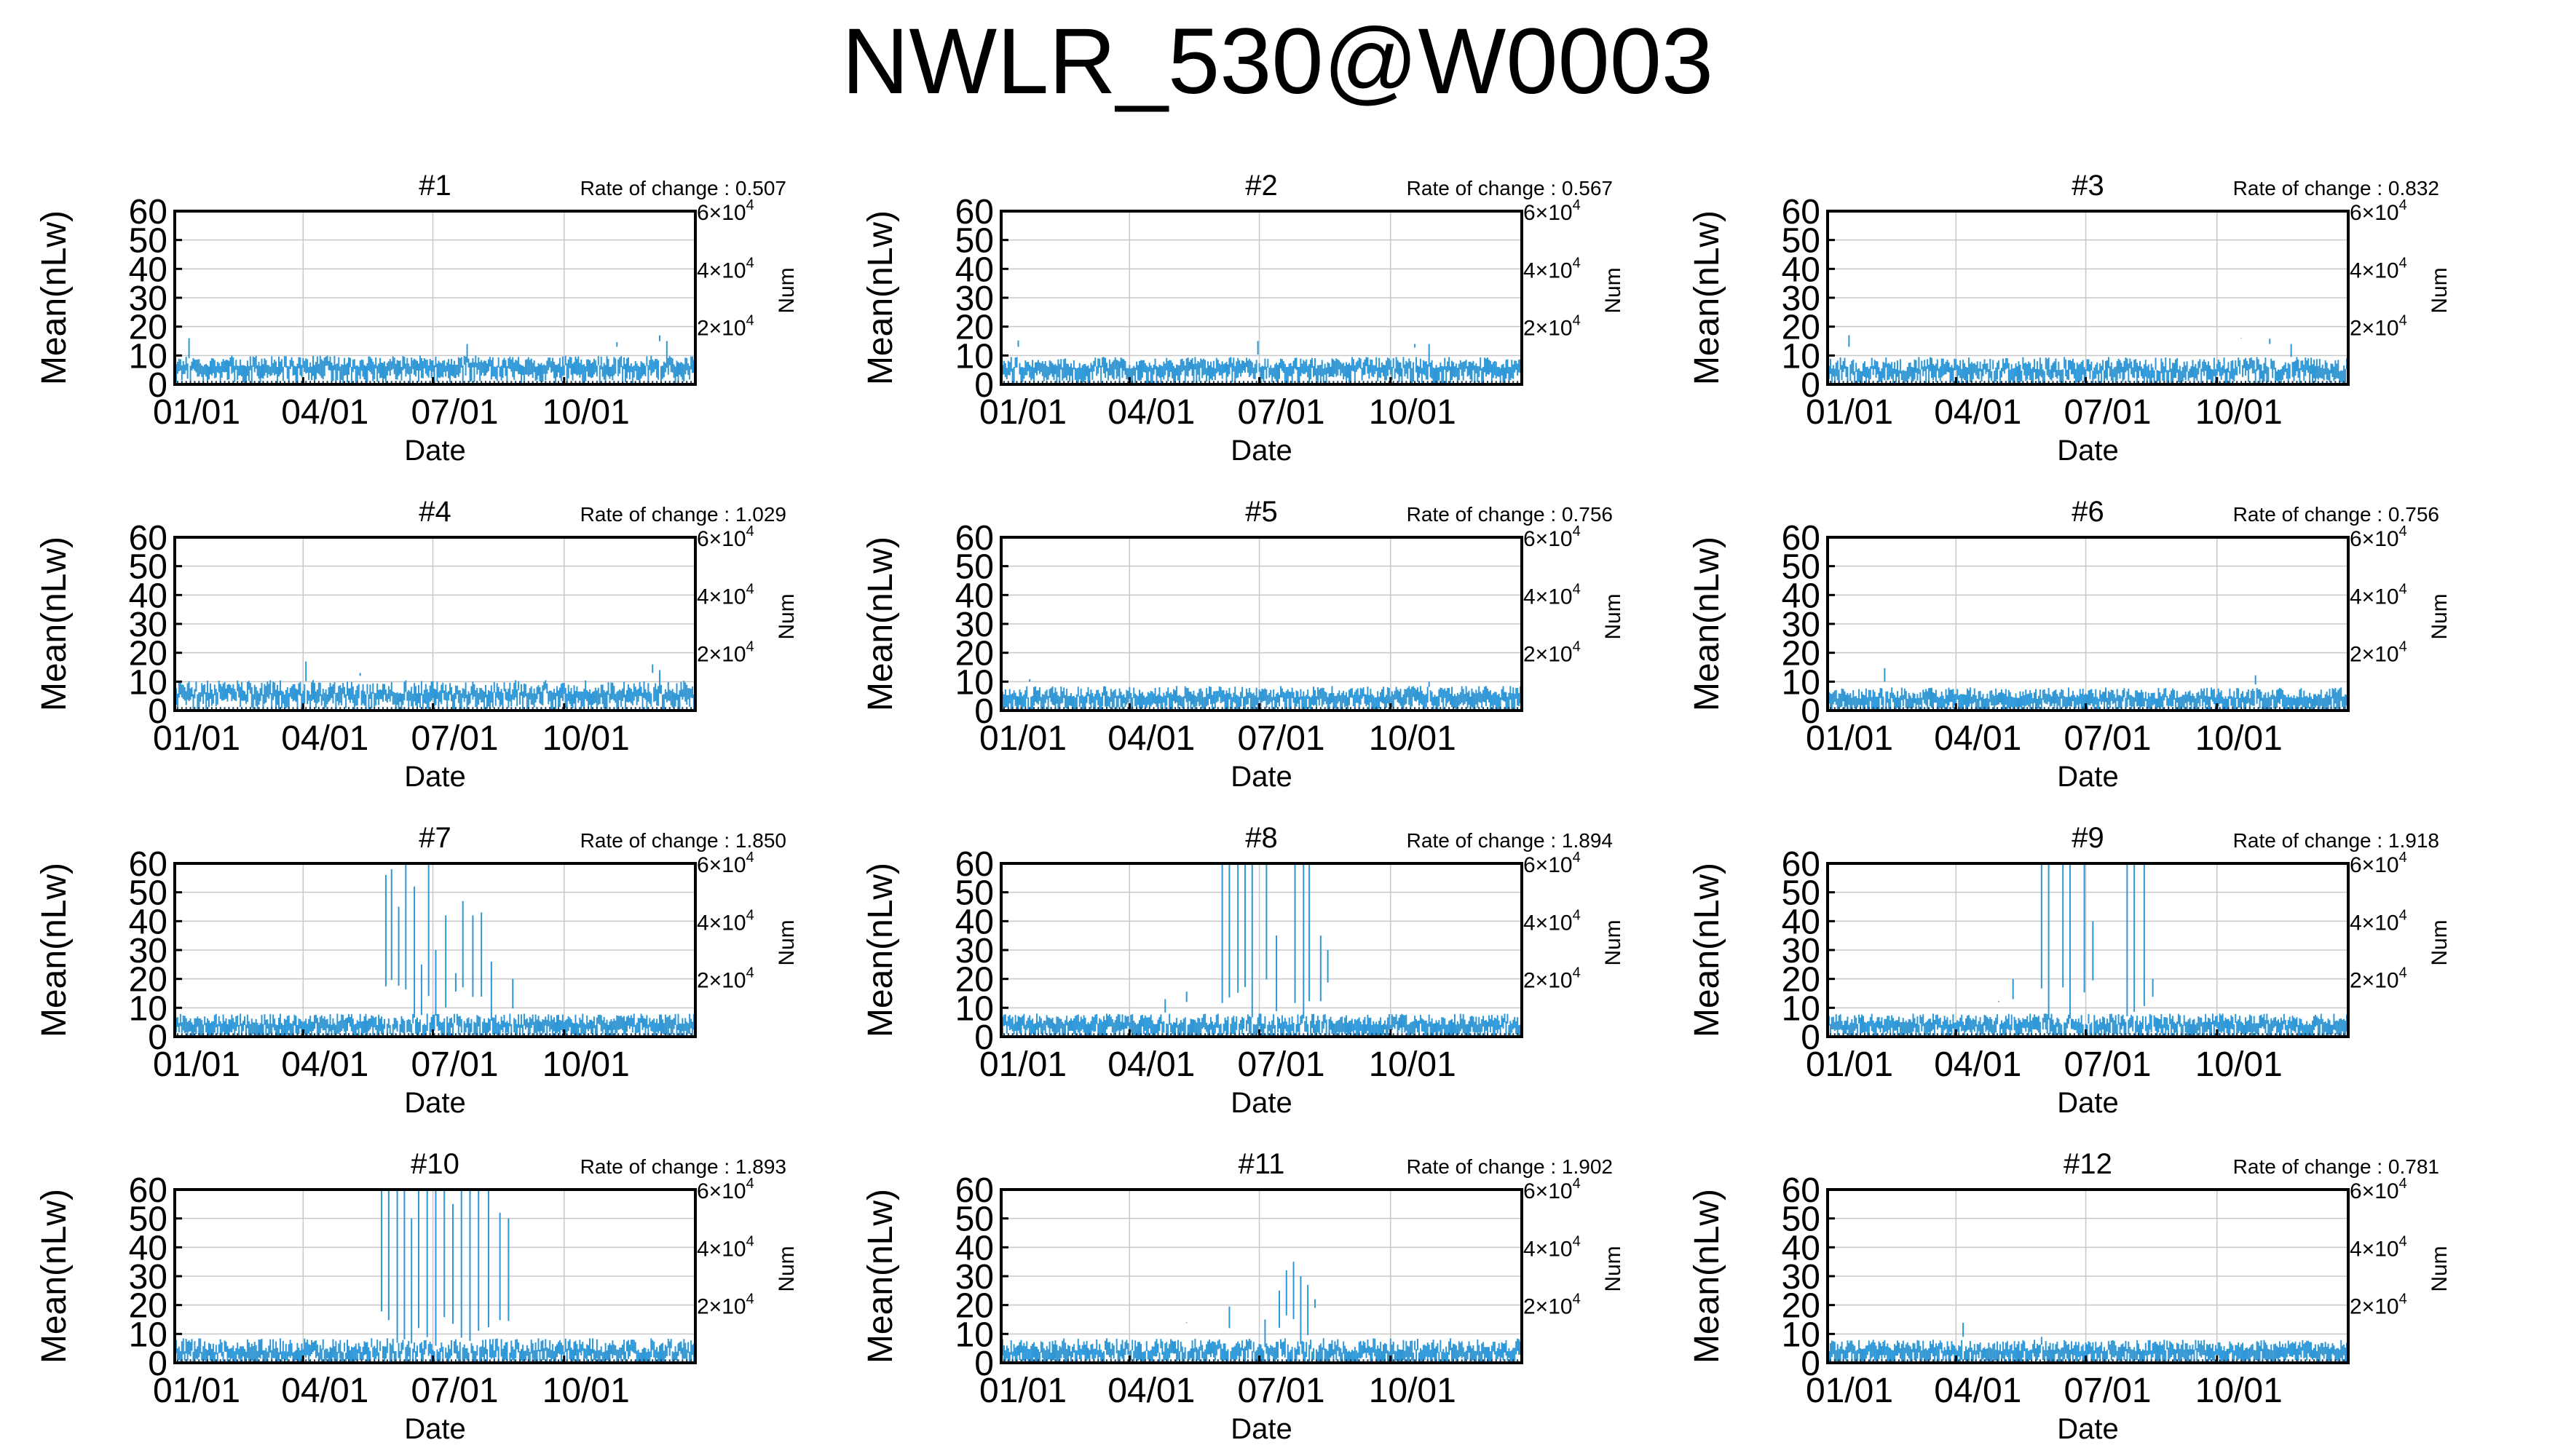  I want to click on panel-title: #9, so click(2088, 838).